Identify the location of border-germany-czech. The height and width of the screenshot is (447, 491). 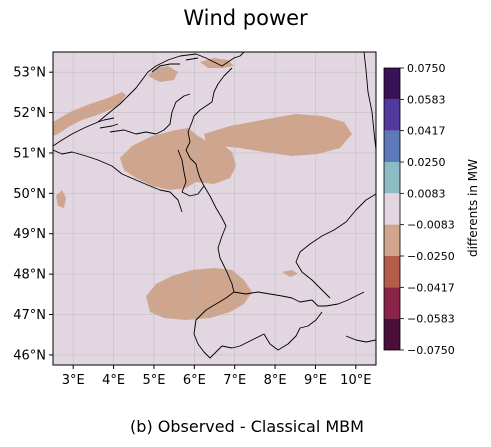
(335, 246).